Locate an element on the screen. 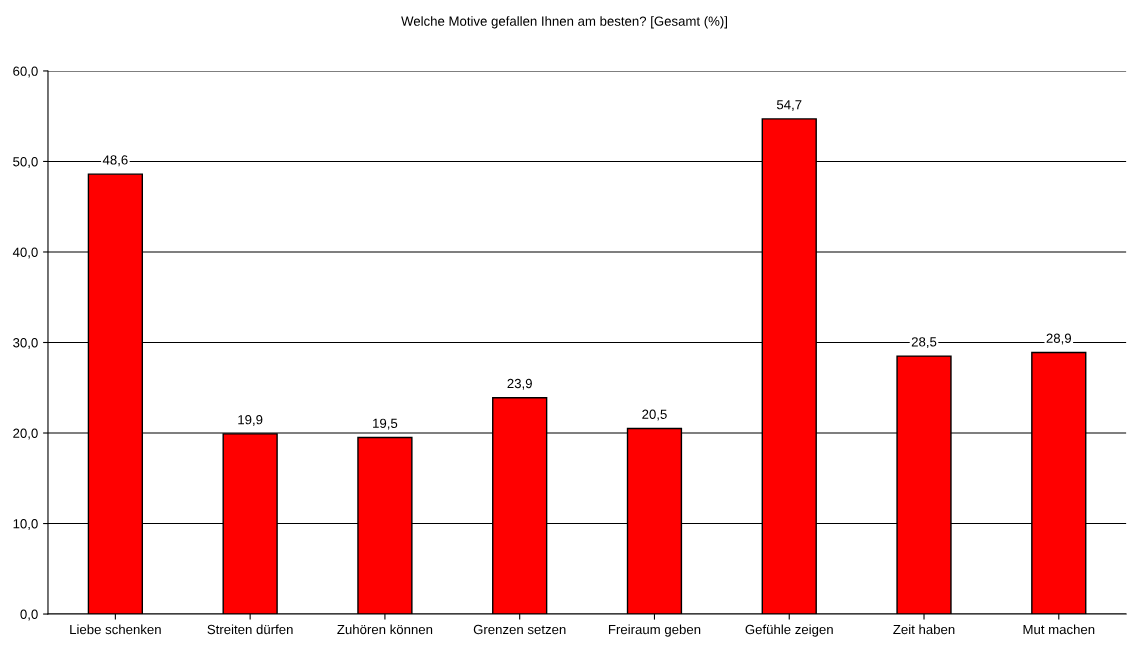 Image resolution: width=1129 pixels, height=645 pixels. data-label: 19,5 is located at coordinates (385, 424).